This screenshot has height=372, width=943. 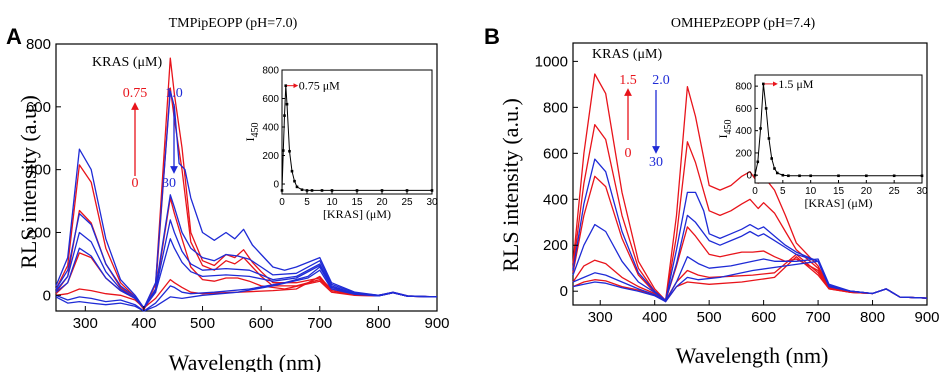 I want to click on panel-b-blue-bottom-label: 30, so click(x=656, y=162).